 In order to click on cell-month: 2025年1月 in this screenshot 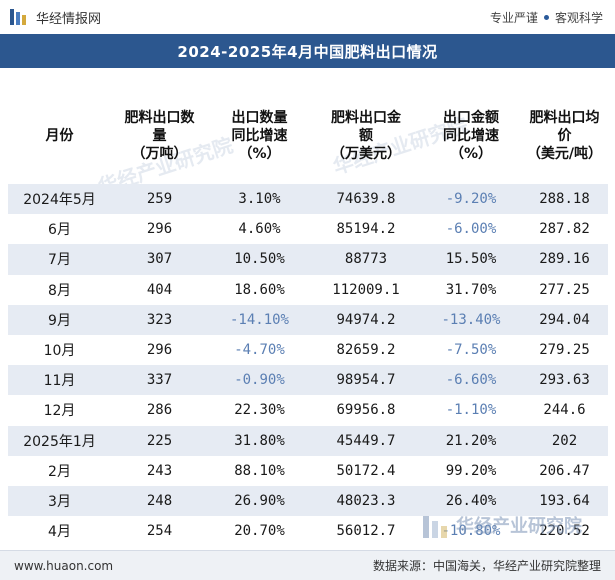, I will do `click(59, 440)`.